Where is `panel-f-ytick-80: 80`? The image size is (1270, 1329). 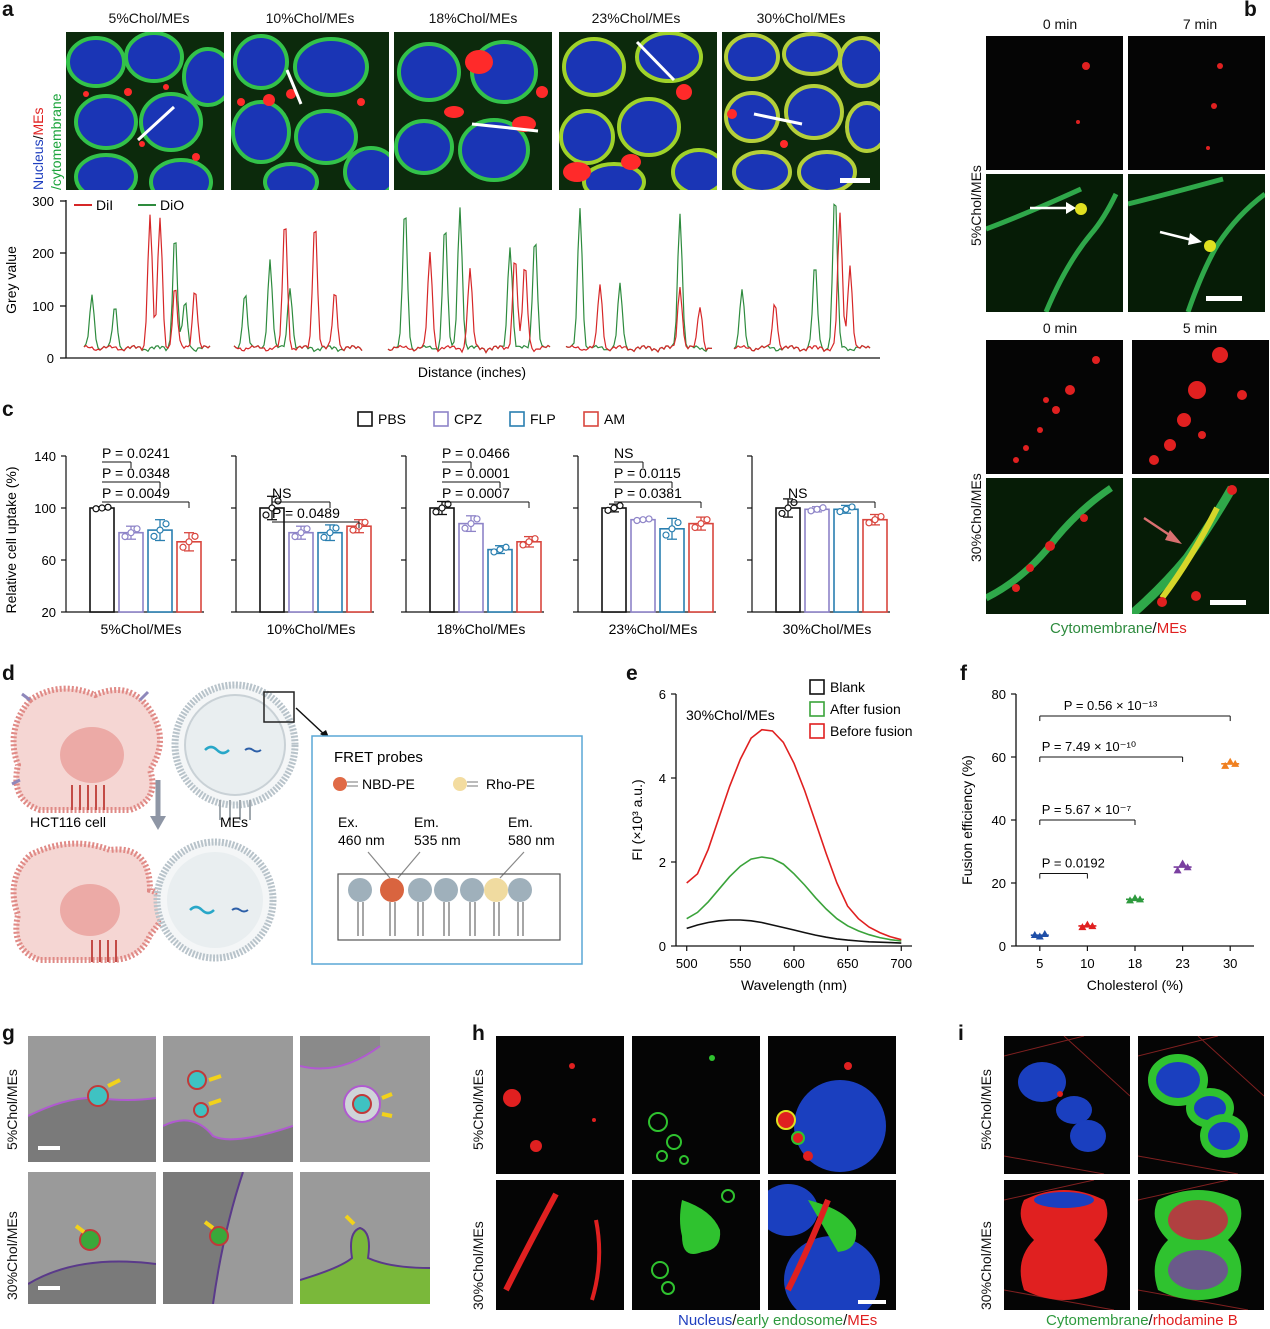
panel-f-ytick-80: 80 is located at coordinates (999, 694).